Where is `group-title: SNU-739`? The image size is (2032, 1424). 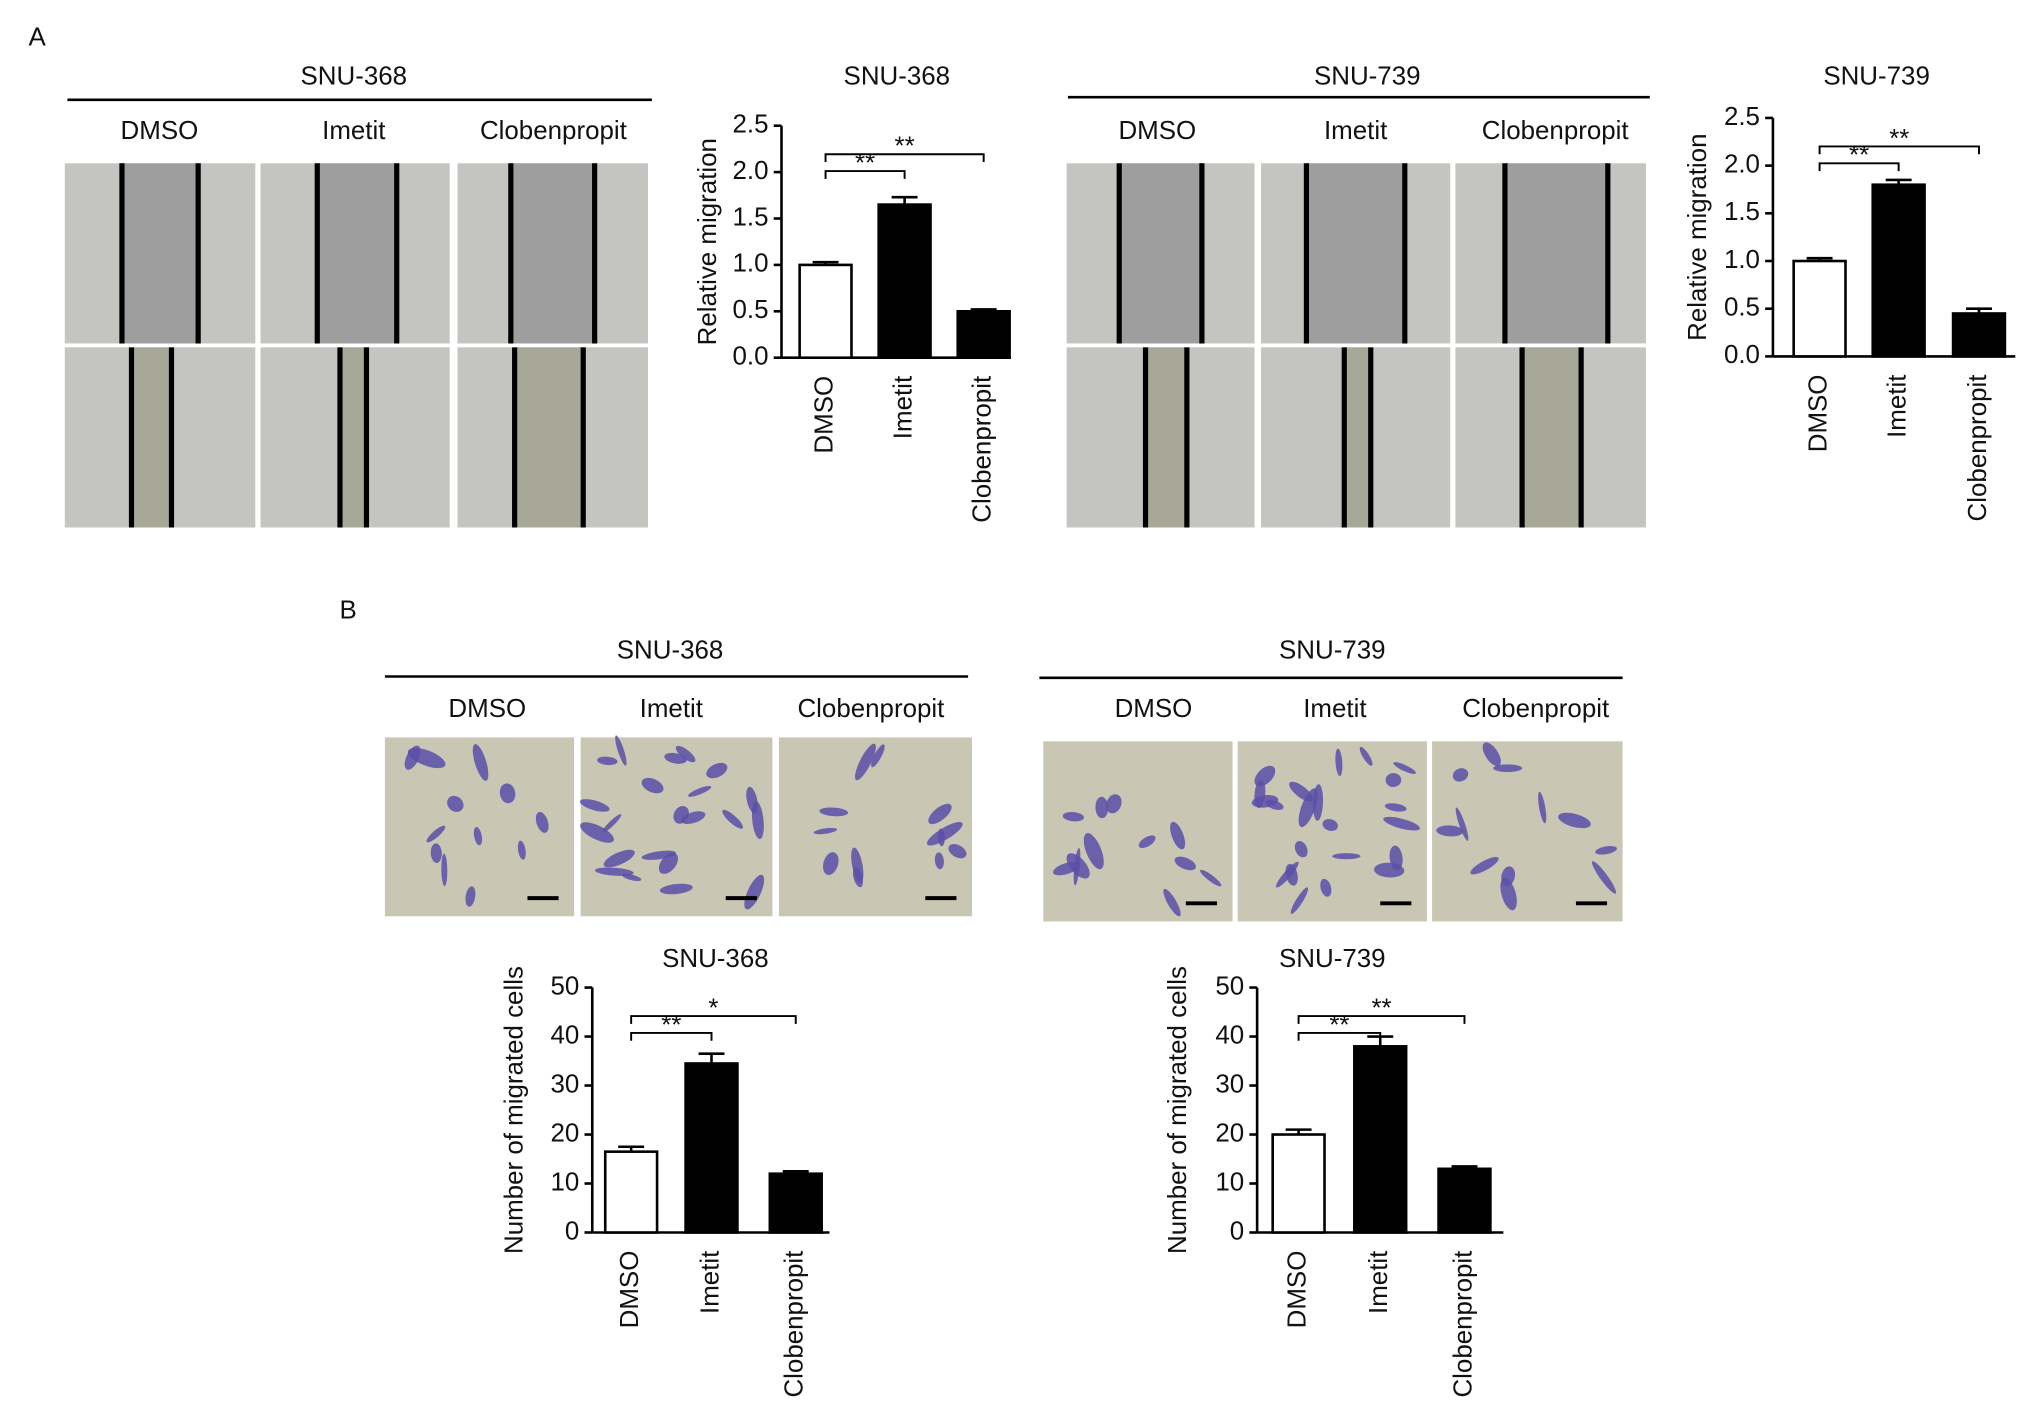
group-title: SNU-739 is located at coordinates (1332, 651).